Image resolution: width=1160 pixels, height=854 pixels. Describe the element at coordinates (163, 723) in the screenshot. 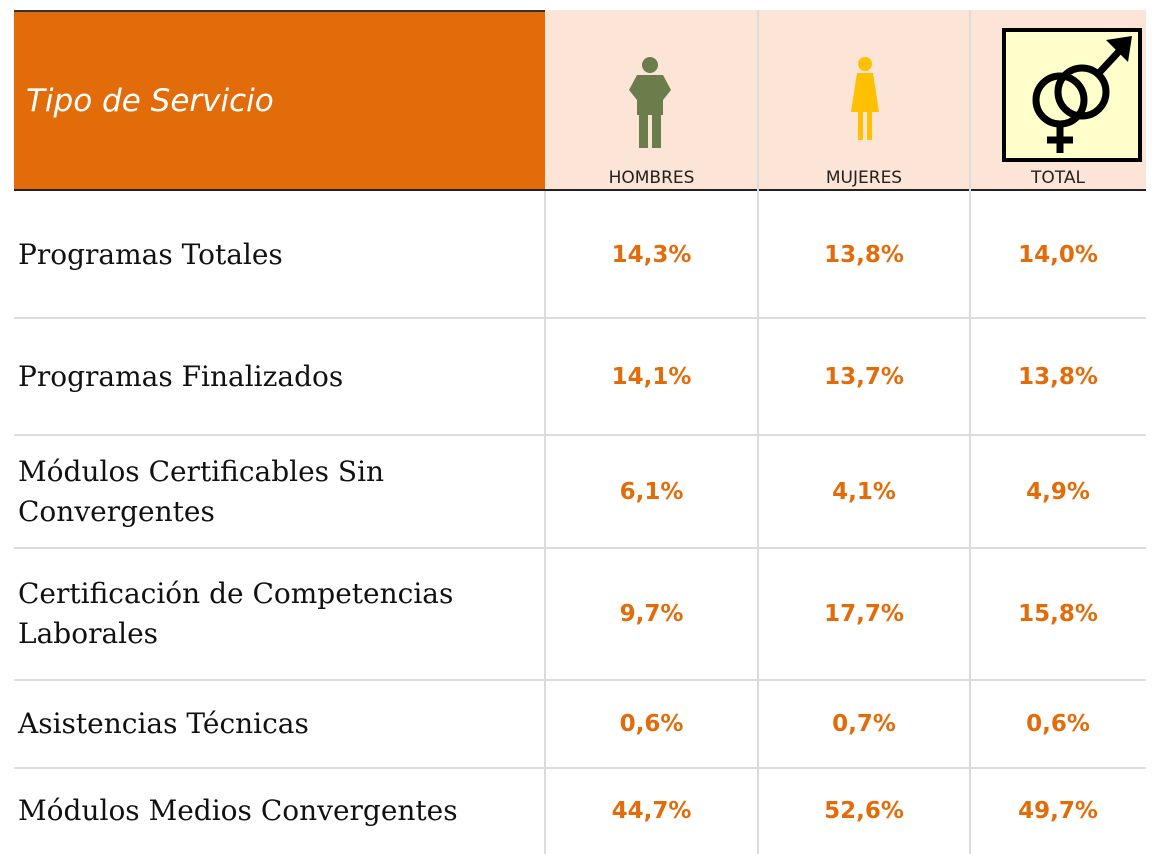

I see `row-label: Asistencias Técnicas` at that location.